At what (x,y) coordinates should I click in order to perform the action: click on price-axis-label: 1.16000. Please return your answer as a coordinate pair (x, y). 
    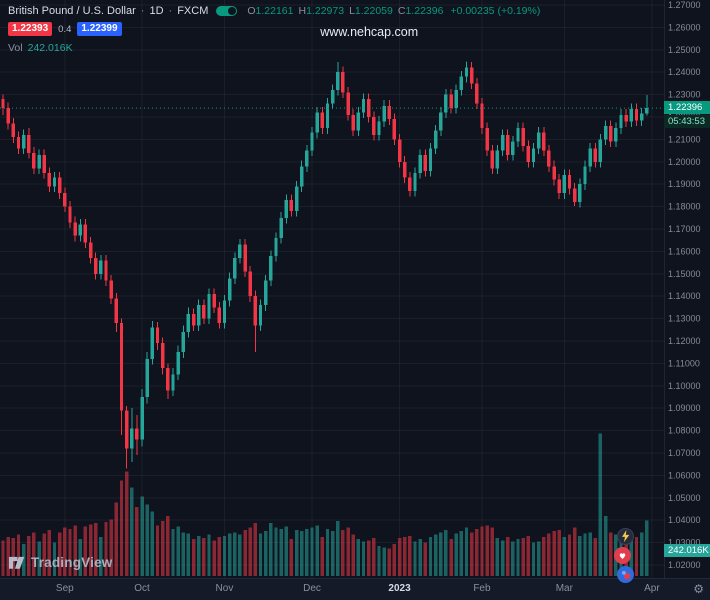
    Looking at the image, I should click on (684, 251).